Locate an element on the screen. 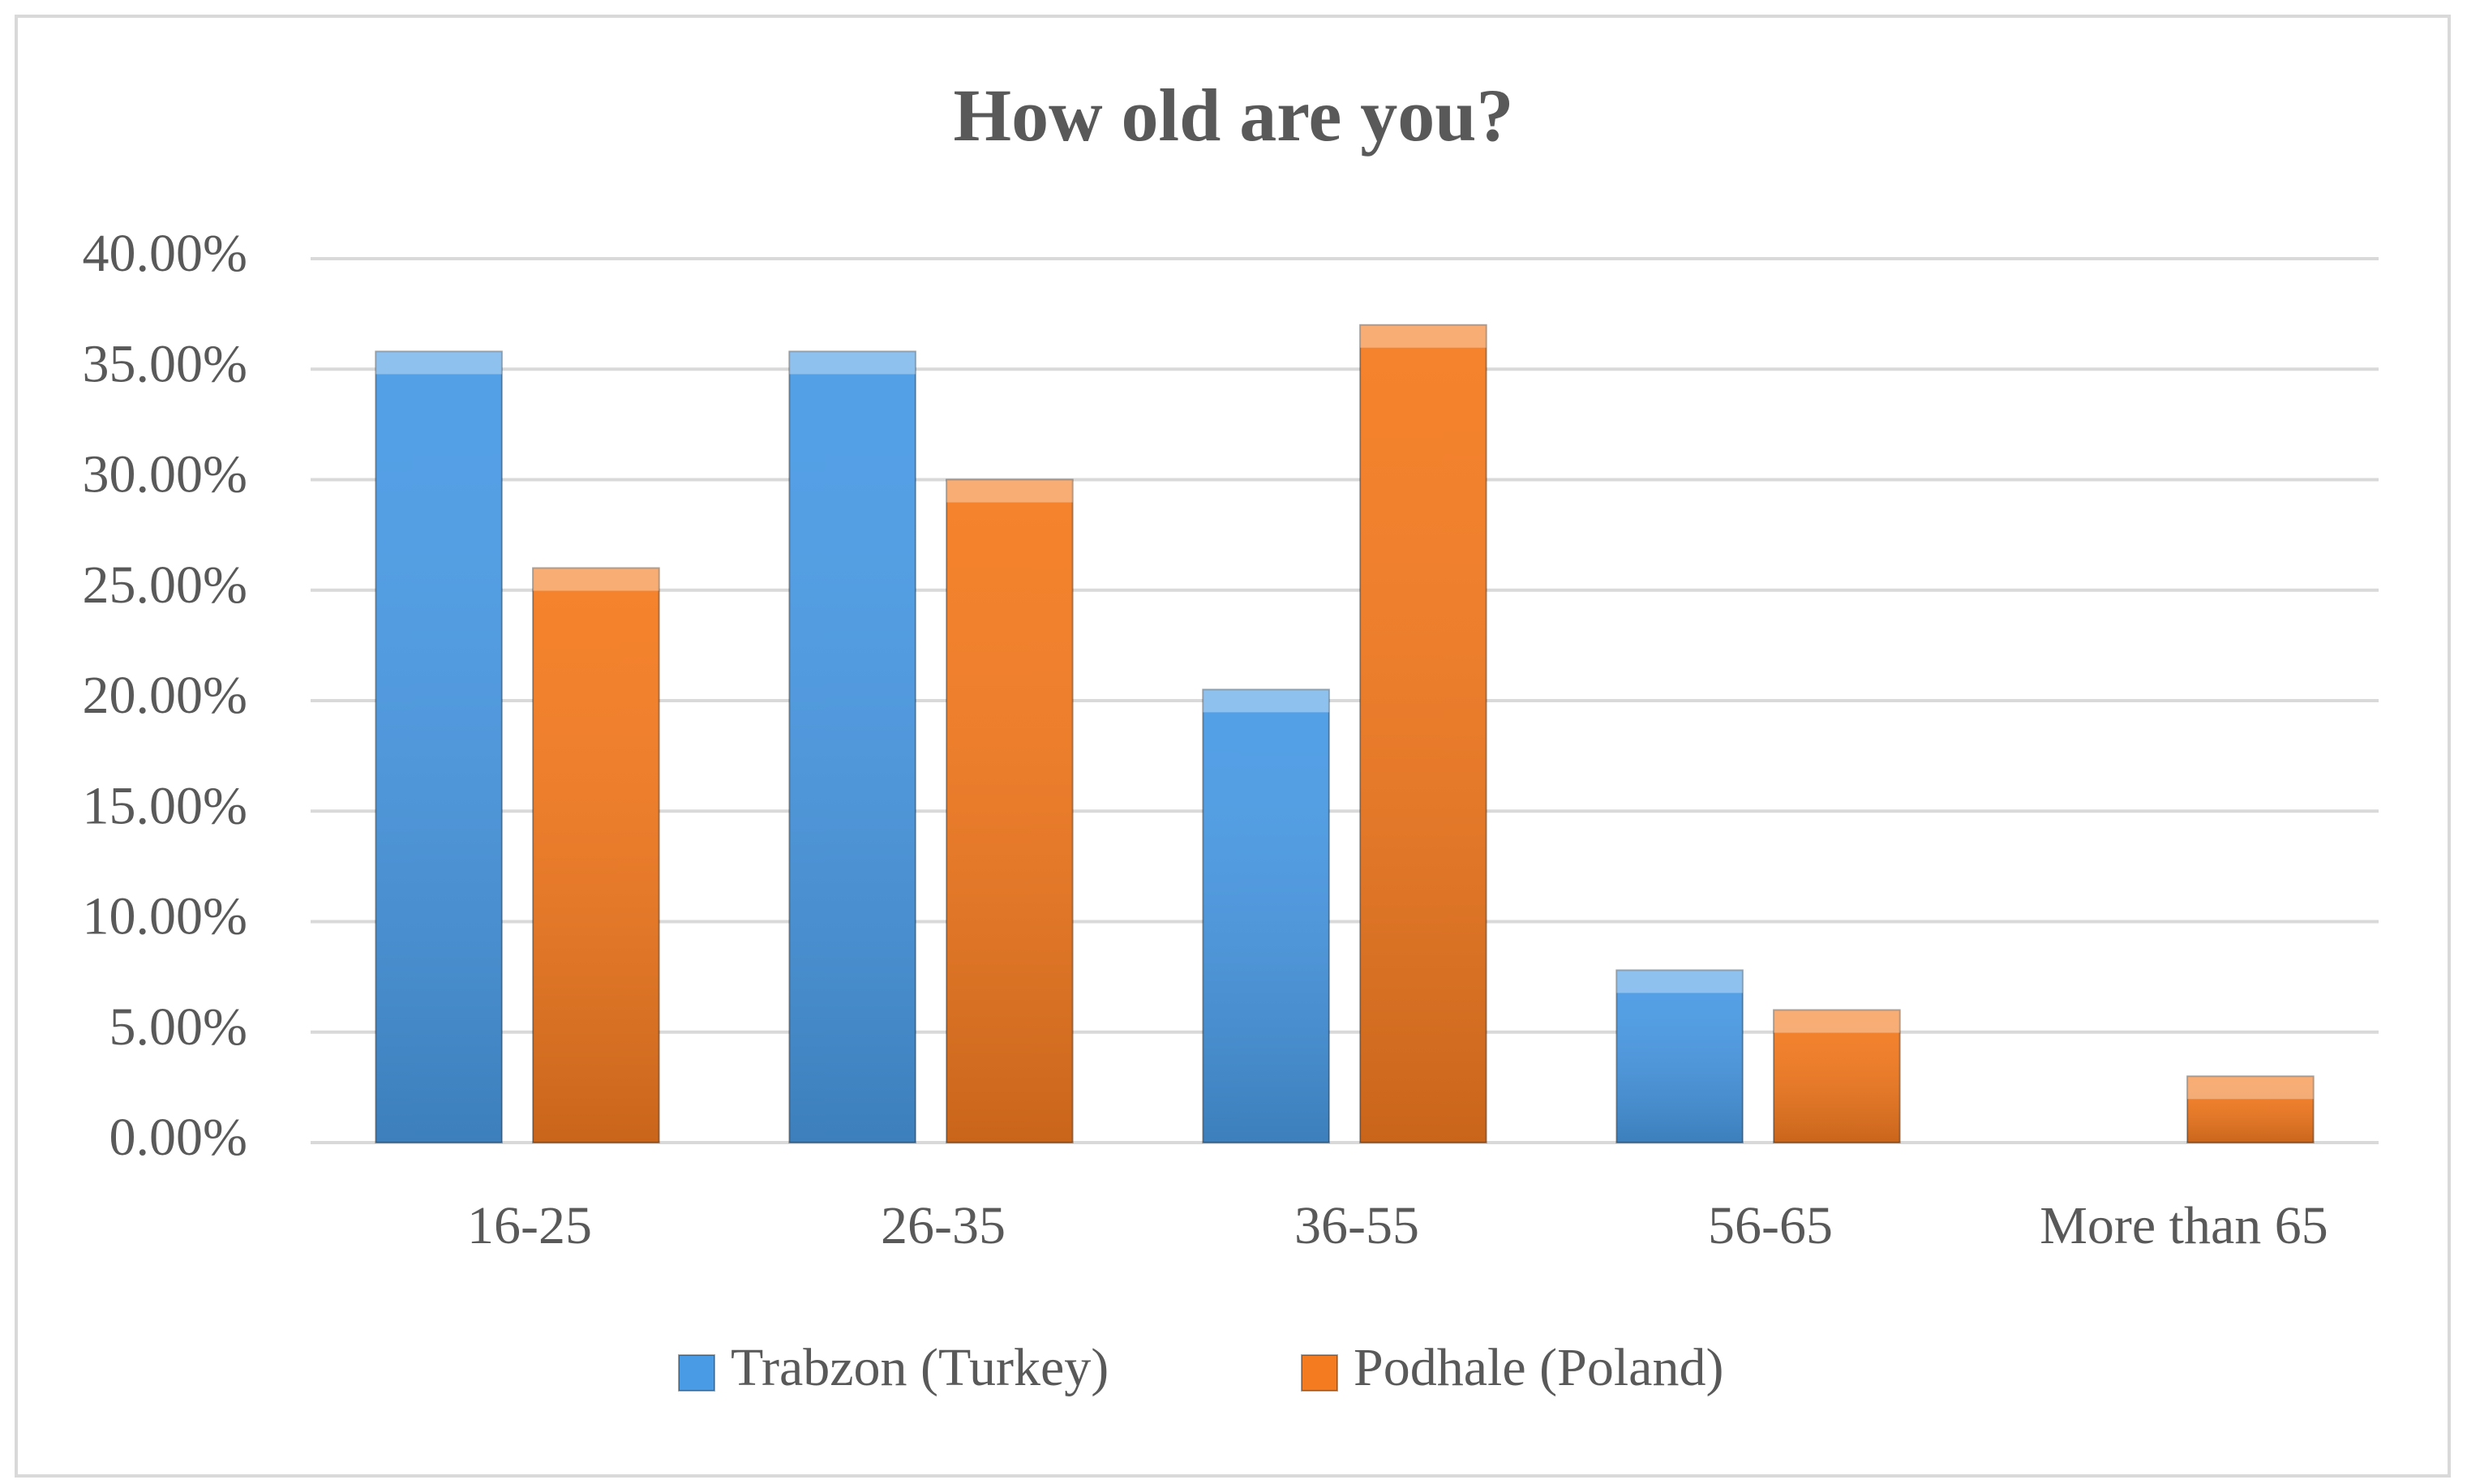 Image resolution: width=2467 pixels, height=1484 pixels. y-tick-label: 5.00% is located at coordinates (178, 1027).